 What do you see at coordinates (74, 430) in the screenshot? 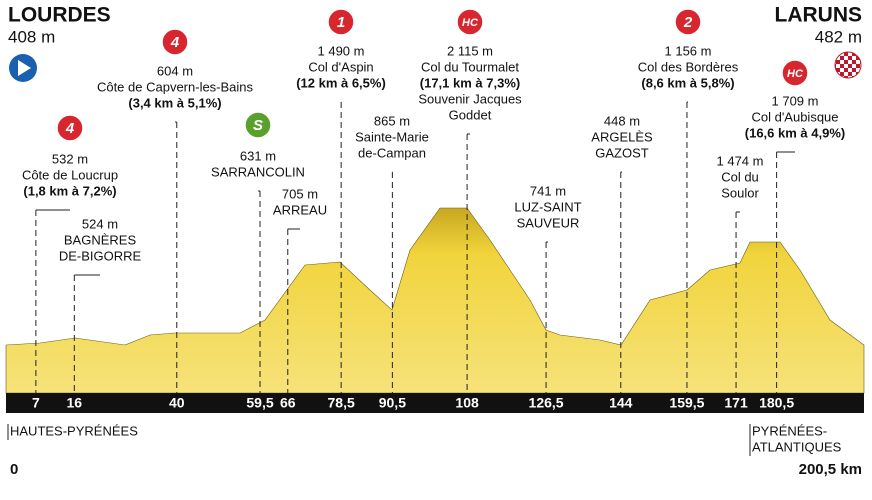
I see `region-label: HAUTES-PYRÉNÉES` at bounding box center [74, 430].